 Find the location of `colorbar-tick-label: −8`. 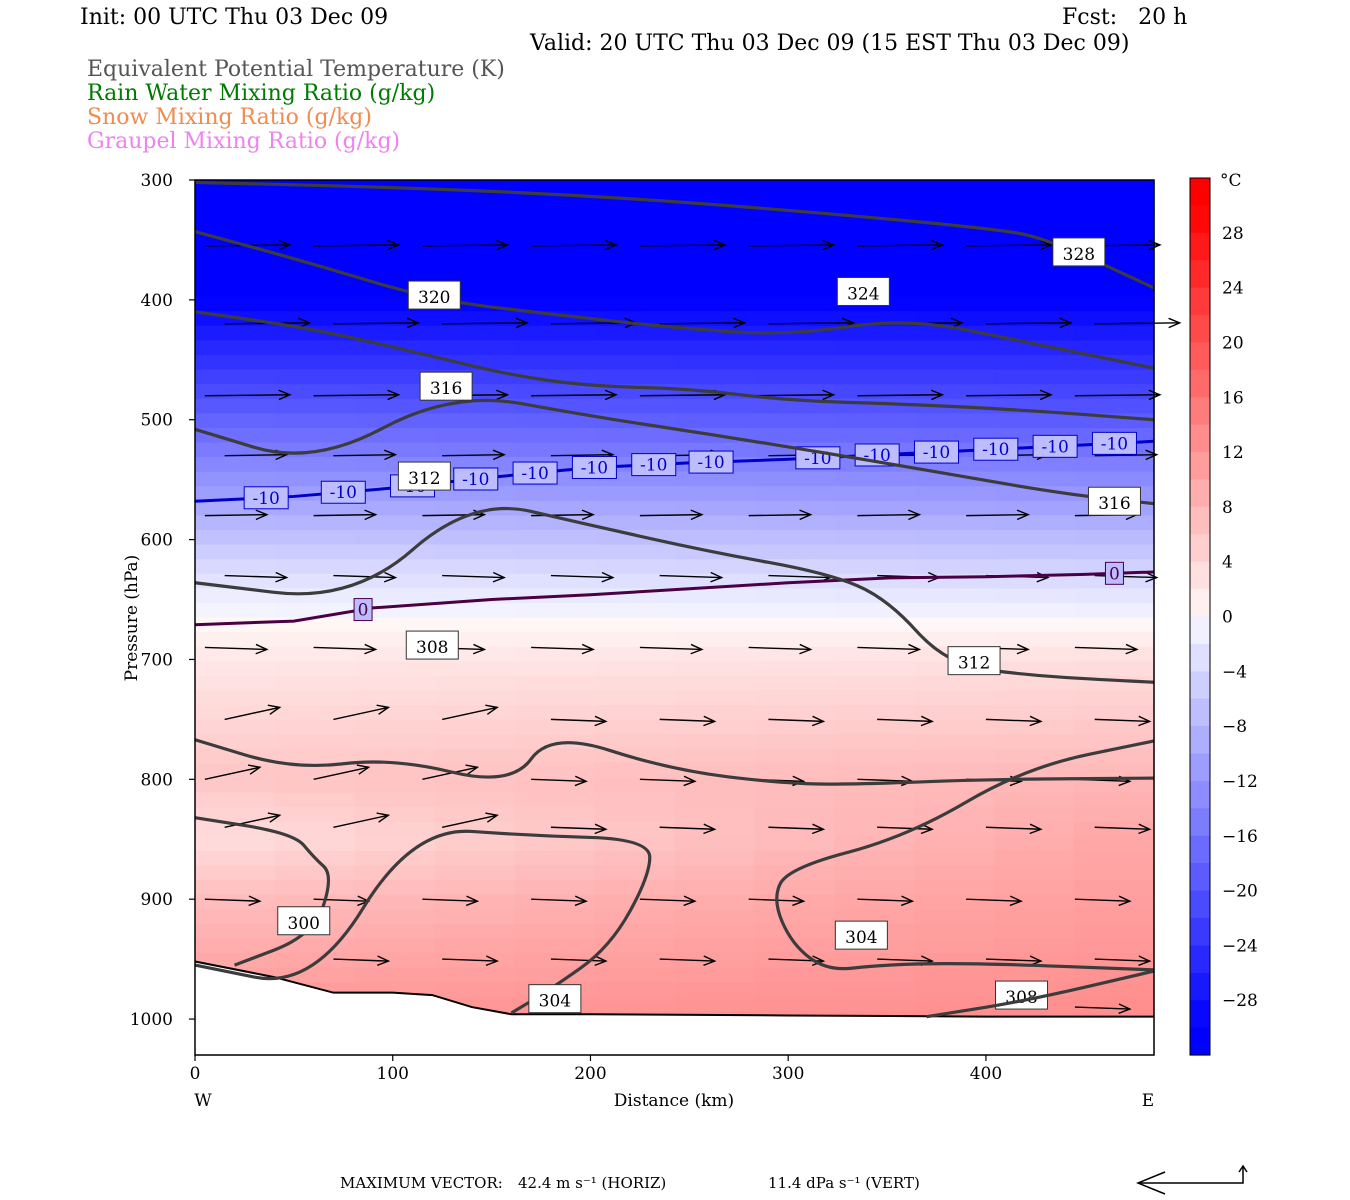

colorbar-tick-label: −8 is located at coordinates (1234, 727).